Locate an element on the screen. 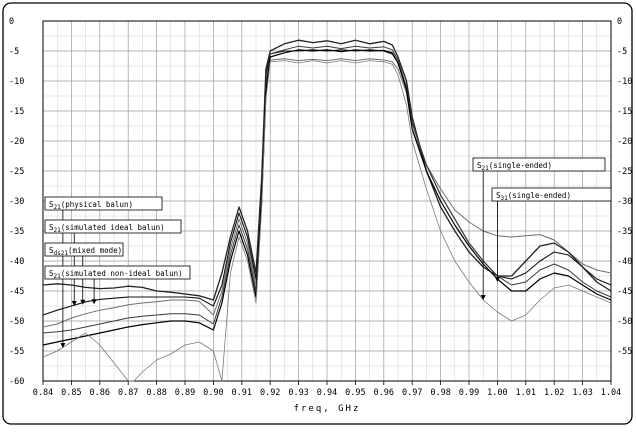 The height and width of the screenshot is (432, 636). annotation-label: S21(single-ended) is located at coordinates (514, 166).